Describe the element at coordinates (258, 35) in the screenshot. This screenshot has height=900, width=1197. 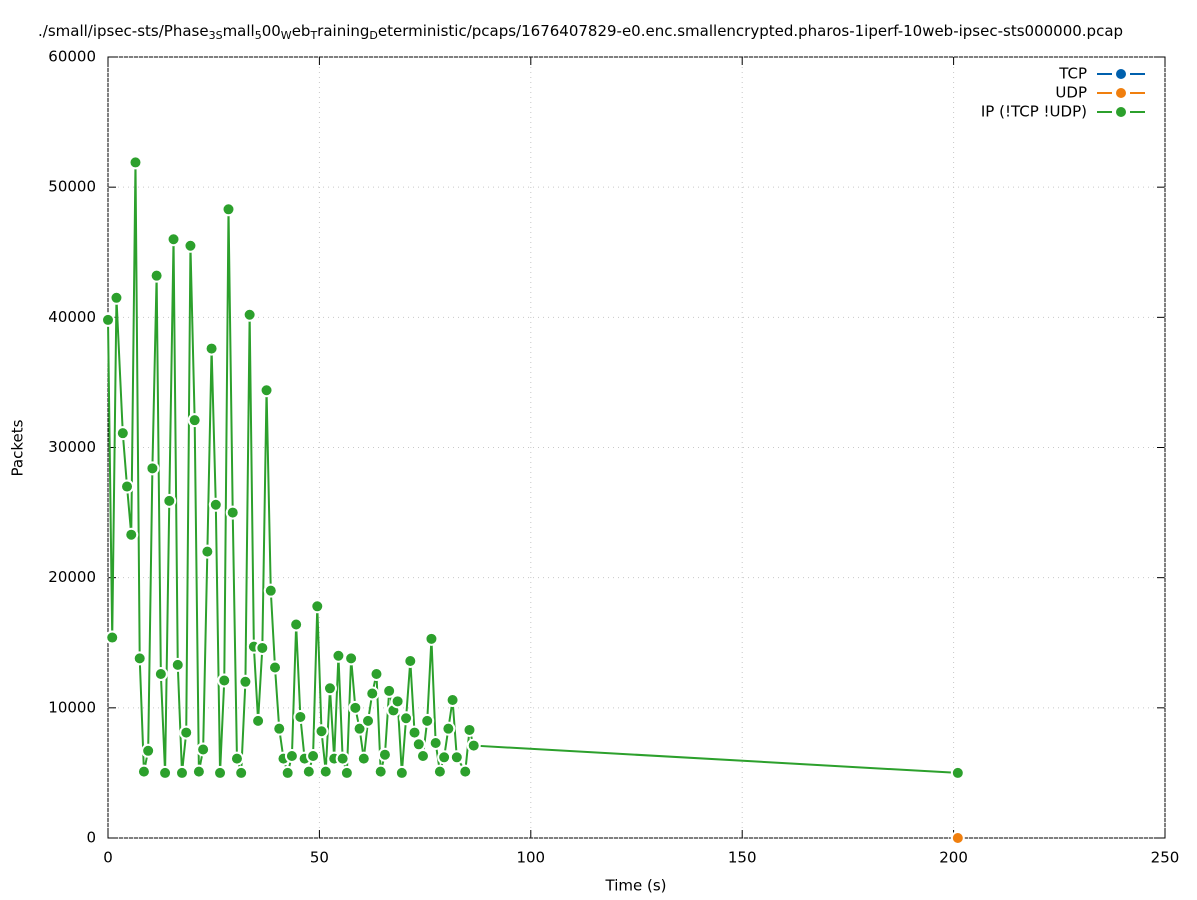
I see `title-subscript: 5` at that location.